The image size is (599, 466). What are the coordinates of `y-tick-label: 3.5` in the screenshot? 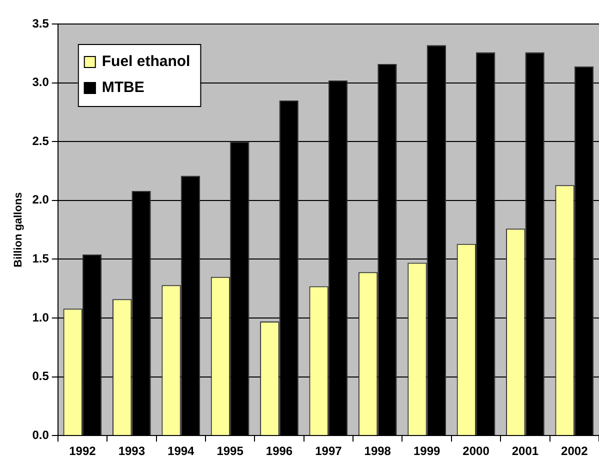 It's located at (41, 23).